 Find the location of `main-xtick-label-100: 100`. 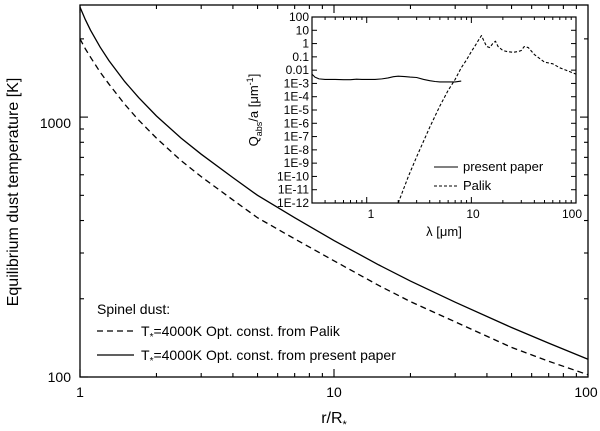

main-xtick-label-100: 100 is located at coordinates (586, 392).